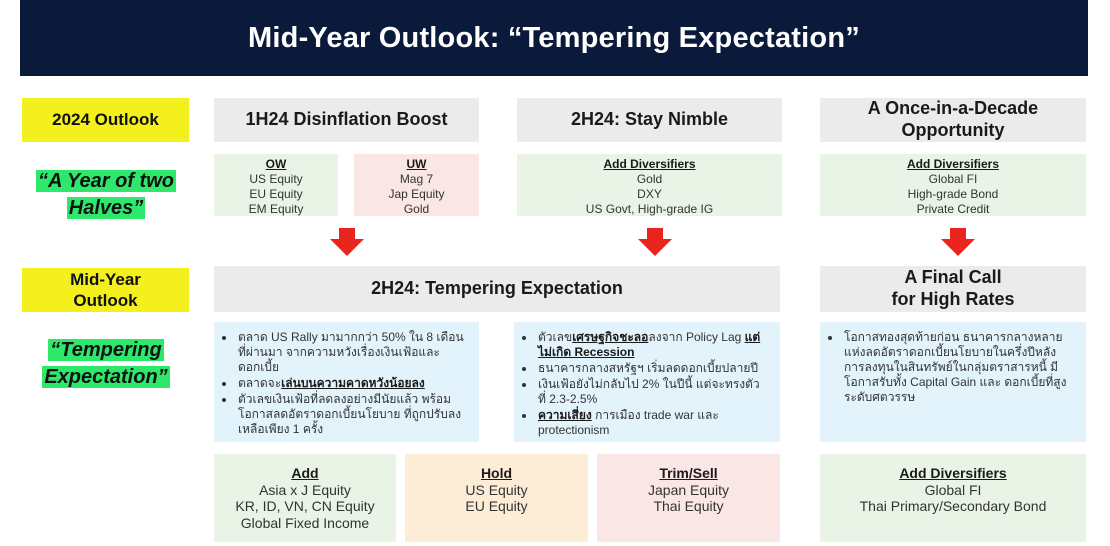 This screenshot has width=1110, height=546. I want to click on box-uw-head: UW, so click(416, 164).